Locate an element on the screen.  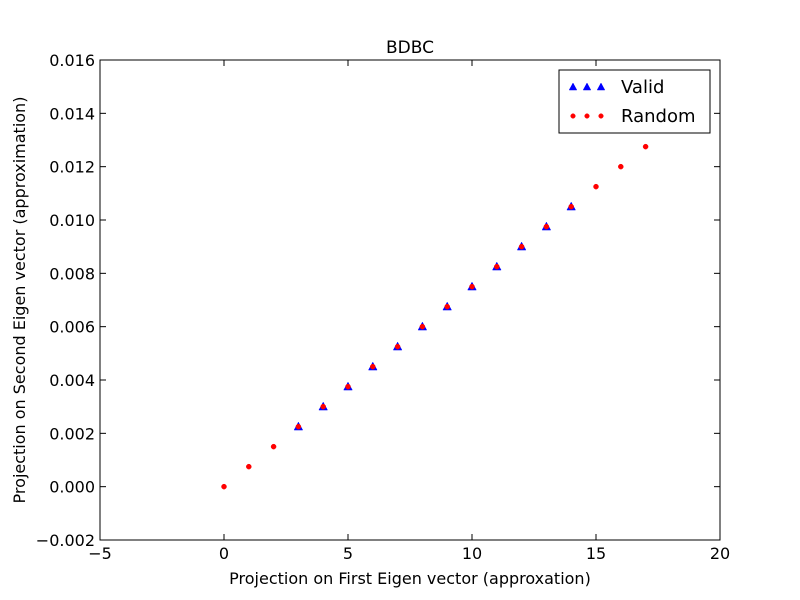
legend-label: Random is located at coordinates (658, 116).